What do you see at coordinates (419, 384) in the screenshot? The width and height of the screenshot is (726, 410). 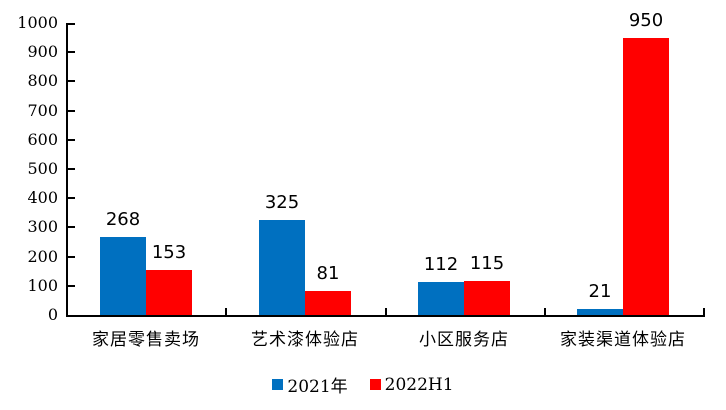 I see `legend-label-2022h1: 2022H1` at bounding box center [419, 384].